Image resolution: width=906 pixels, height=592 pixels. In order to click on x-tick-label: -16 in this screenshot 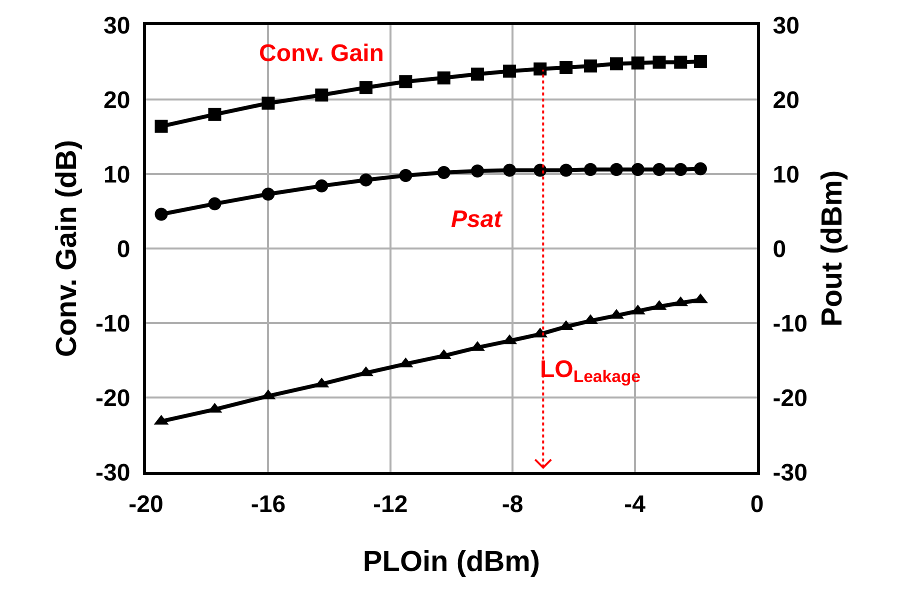, I will do `click(268, 504)`.